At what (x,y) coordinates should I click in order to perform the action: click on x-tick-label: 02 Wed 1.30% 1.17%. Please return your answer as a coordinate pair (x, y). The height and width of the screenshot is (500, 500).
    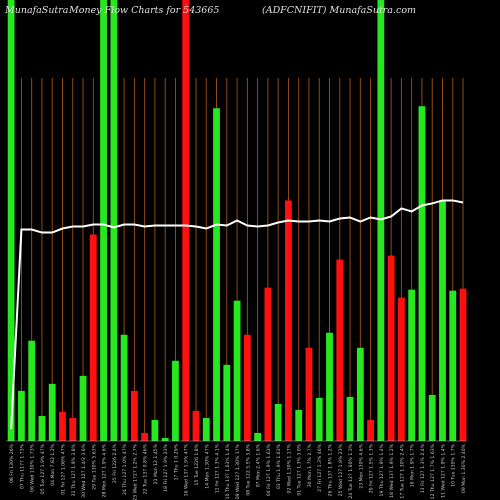
    Looking at the image, I should click on (289, 468).